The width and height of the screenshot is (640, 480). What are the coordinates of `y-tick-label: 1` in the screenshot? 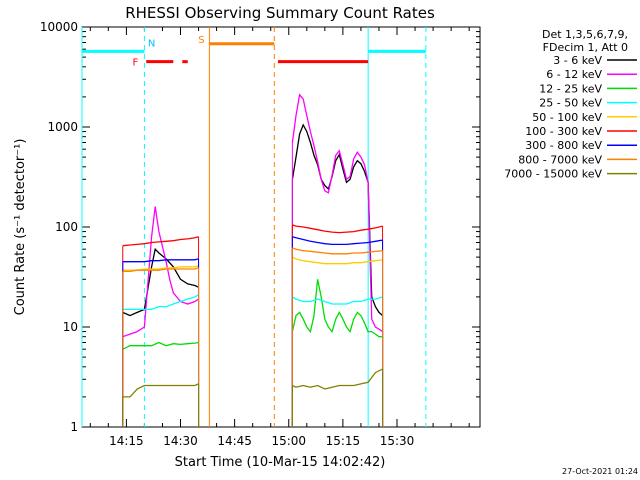 It's located at (74, 427).